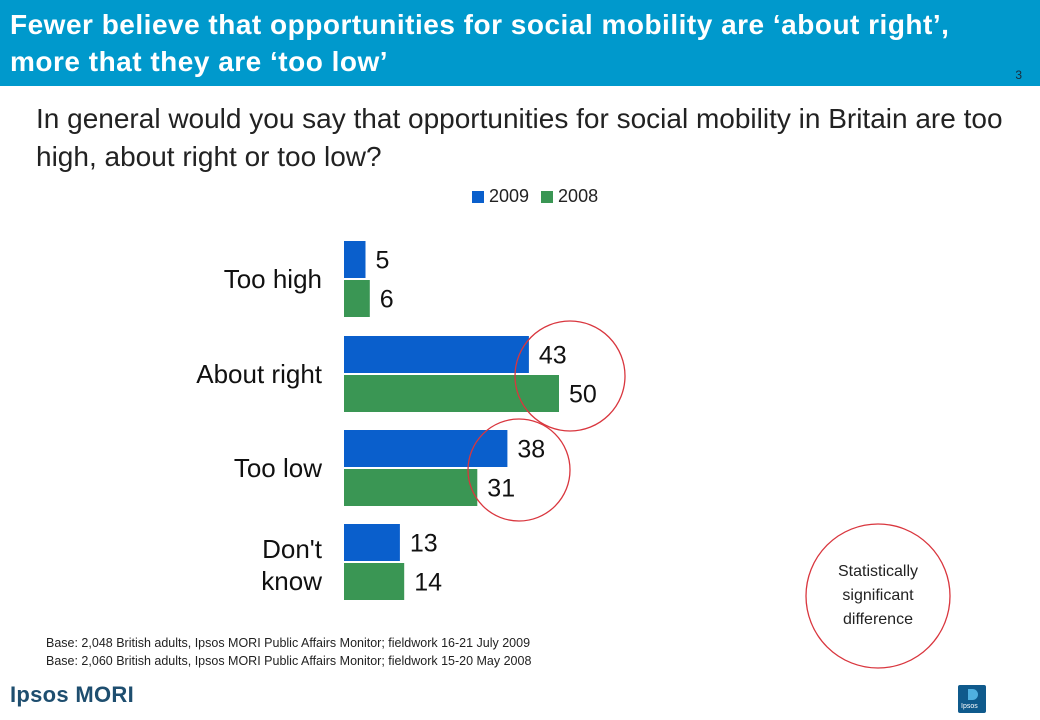 The width and height of the screenshot is (1040, 720). Describe the element at coordinates (273, 279) in the screenshot. I see `category-label: Too high` at that location.